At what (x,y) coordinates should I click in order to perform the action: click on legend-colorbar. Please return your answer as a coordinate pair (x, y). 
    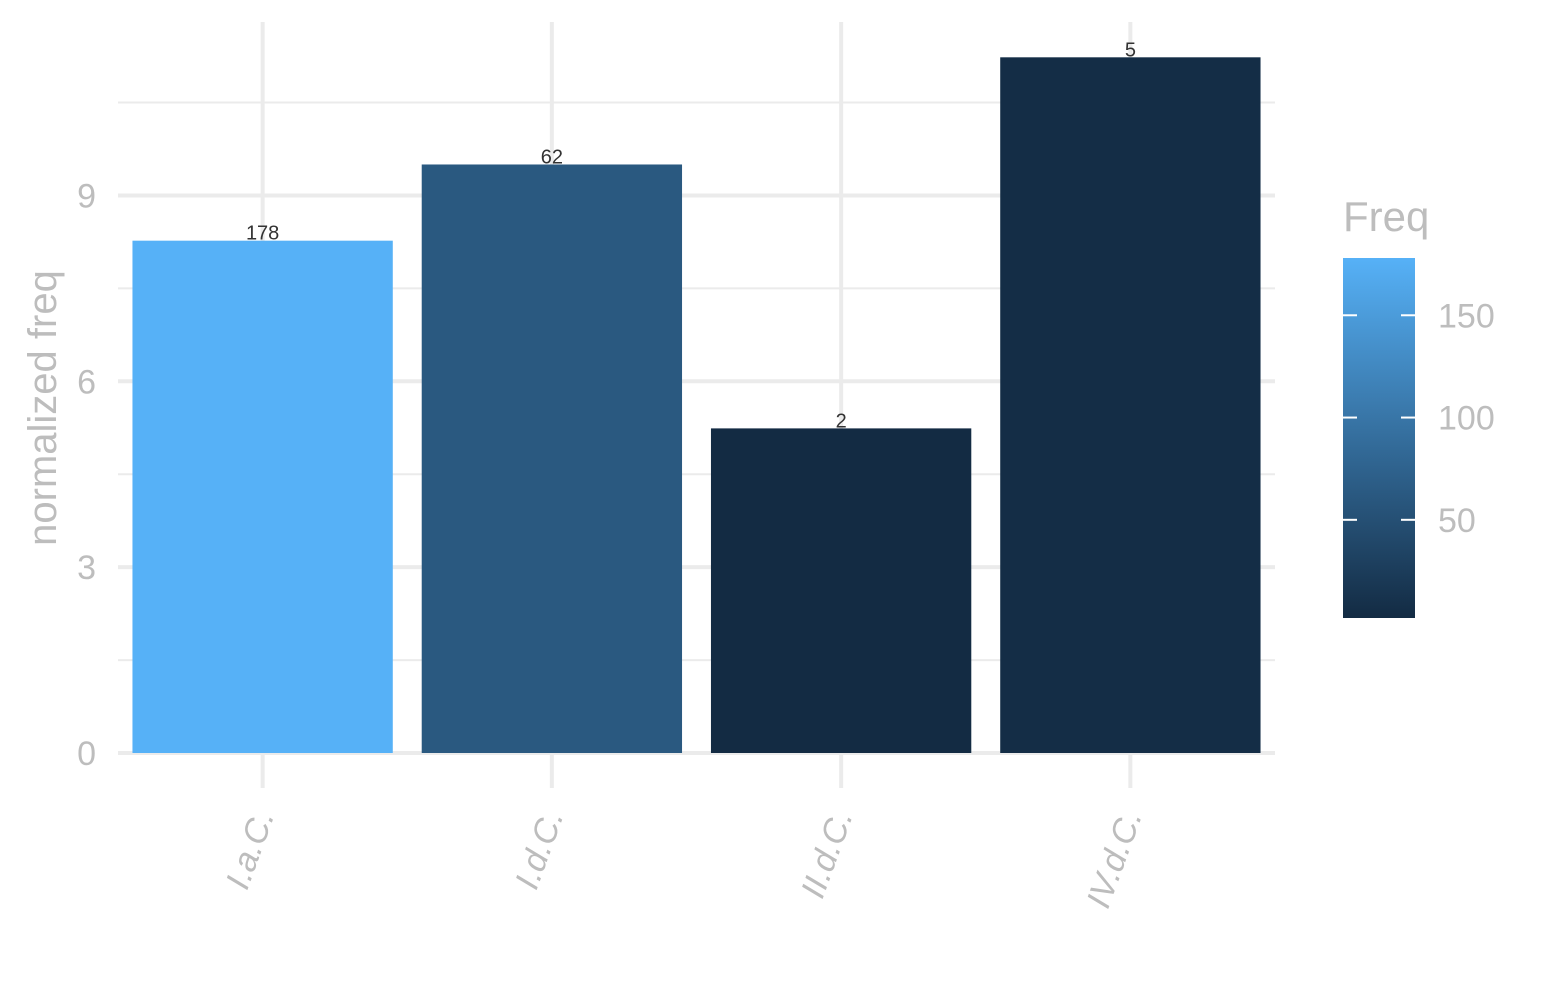
    Looking at the image, I should click on (1379, 438).